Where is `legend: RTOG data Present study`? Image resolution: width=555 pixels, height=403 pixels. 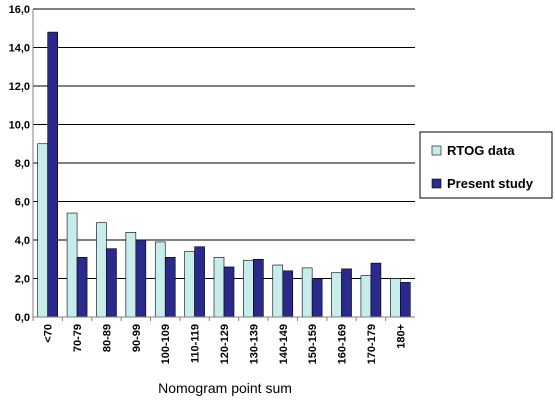 legend: RTOG data Present study is located at coordinates (486, 165).